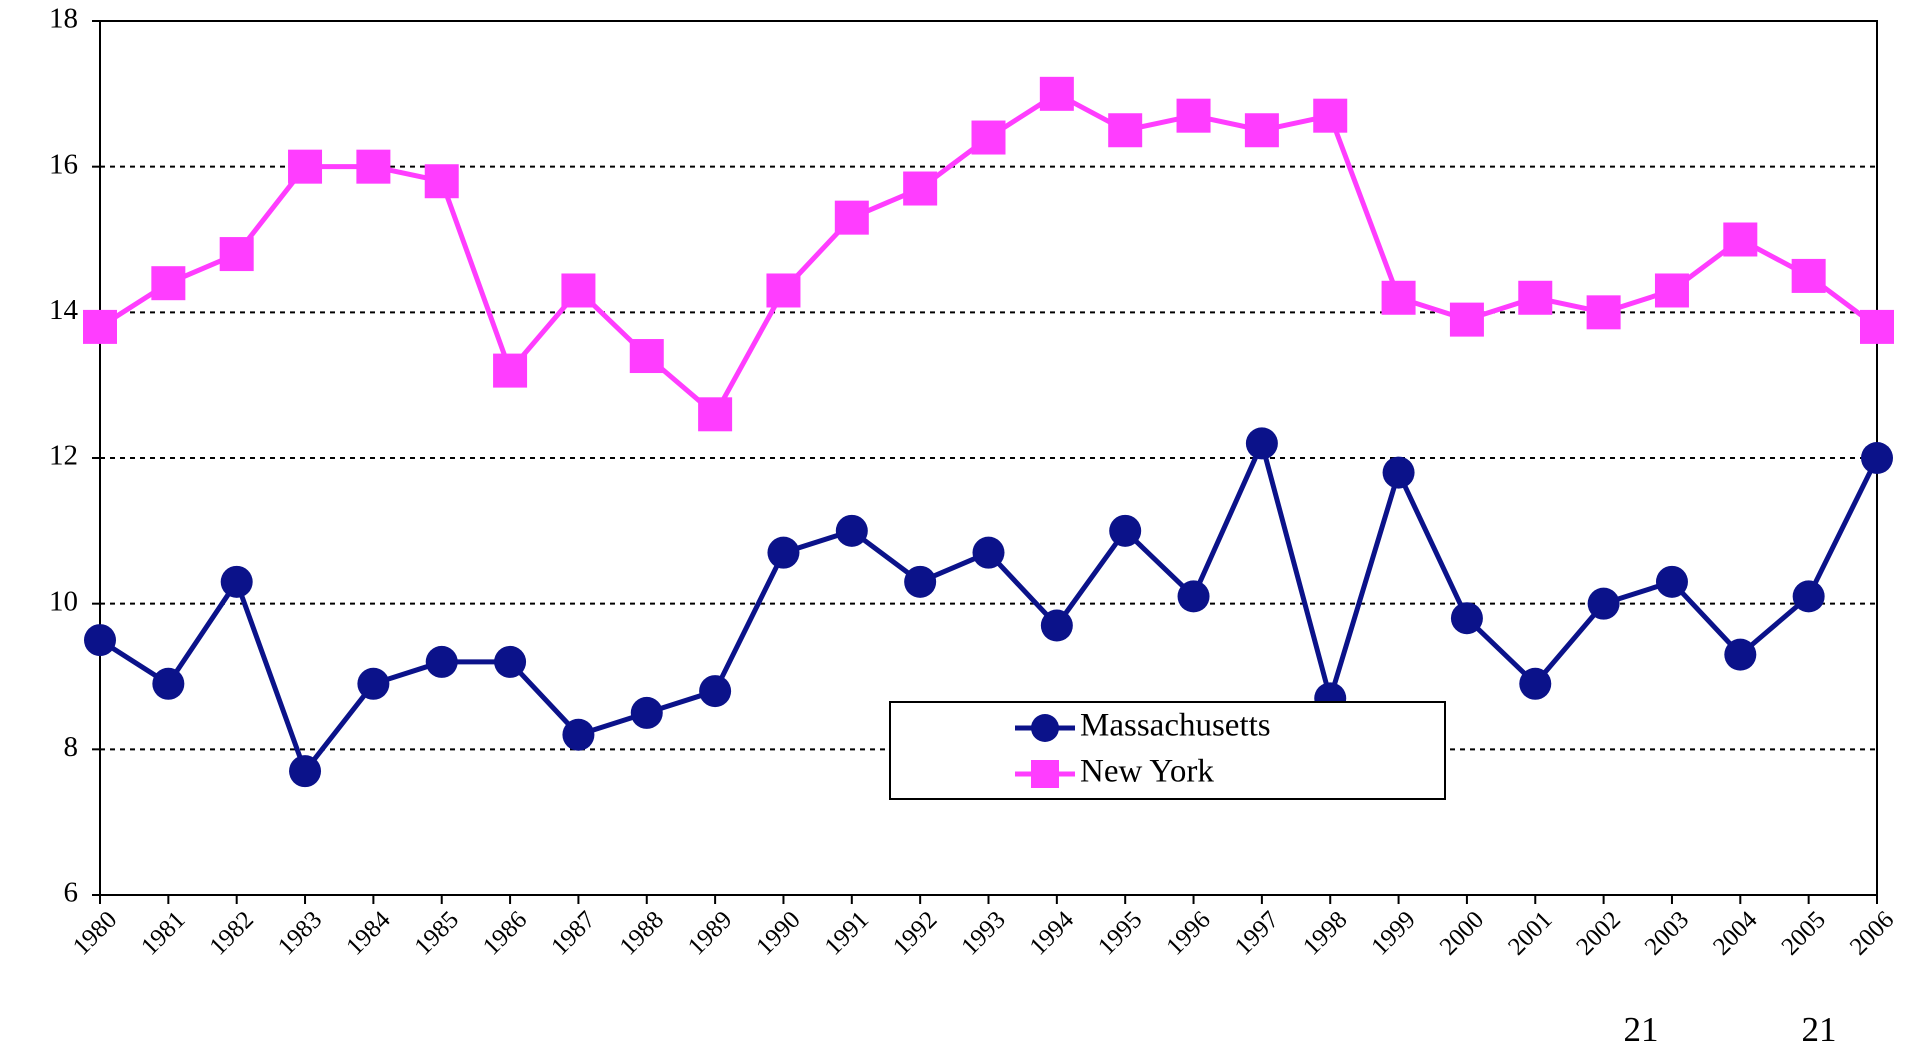 The height and width of the screenshot is (1047, 1911). What do you see at coordinates (64, 310) in the screenshot?
I see `y-tick-label: 14` at bounding box center [64, 310].